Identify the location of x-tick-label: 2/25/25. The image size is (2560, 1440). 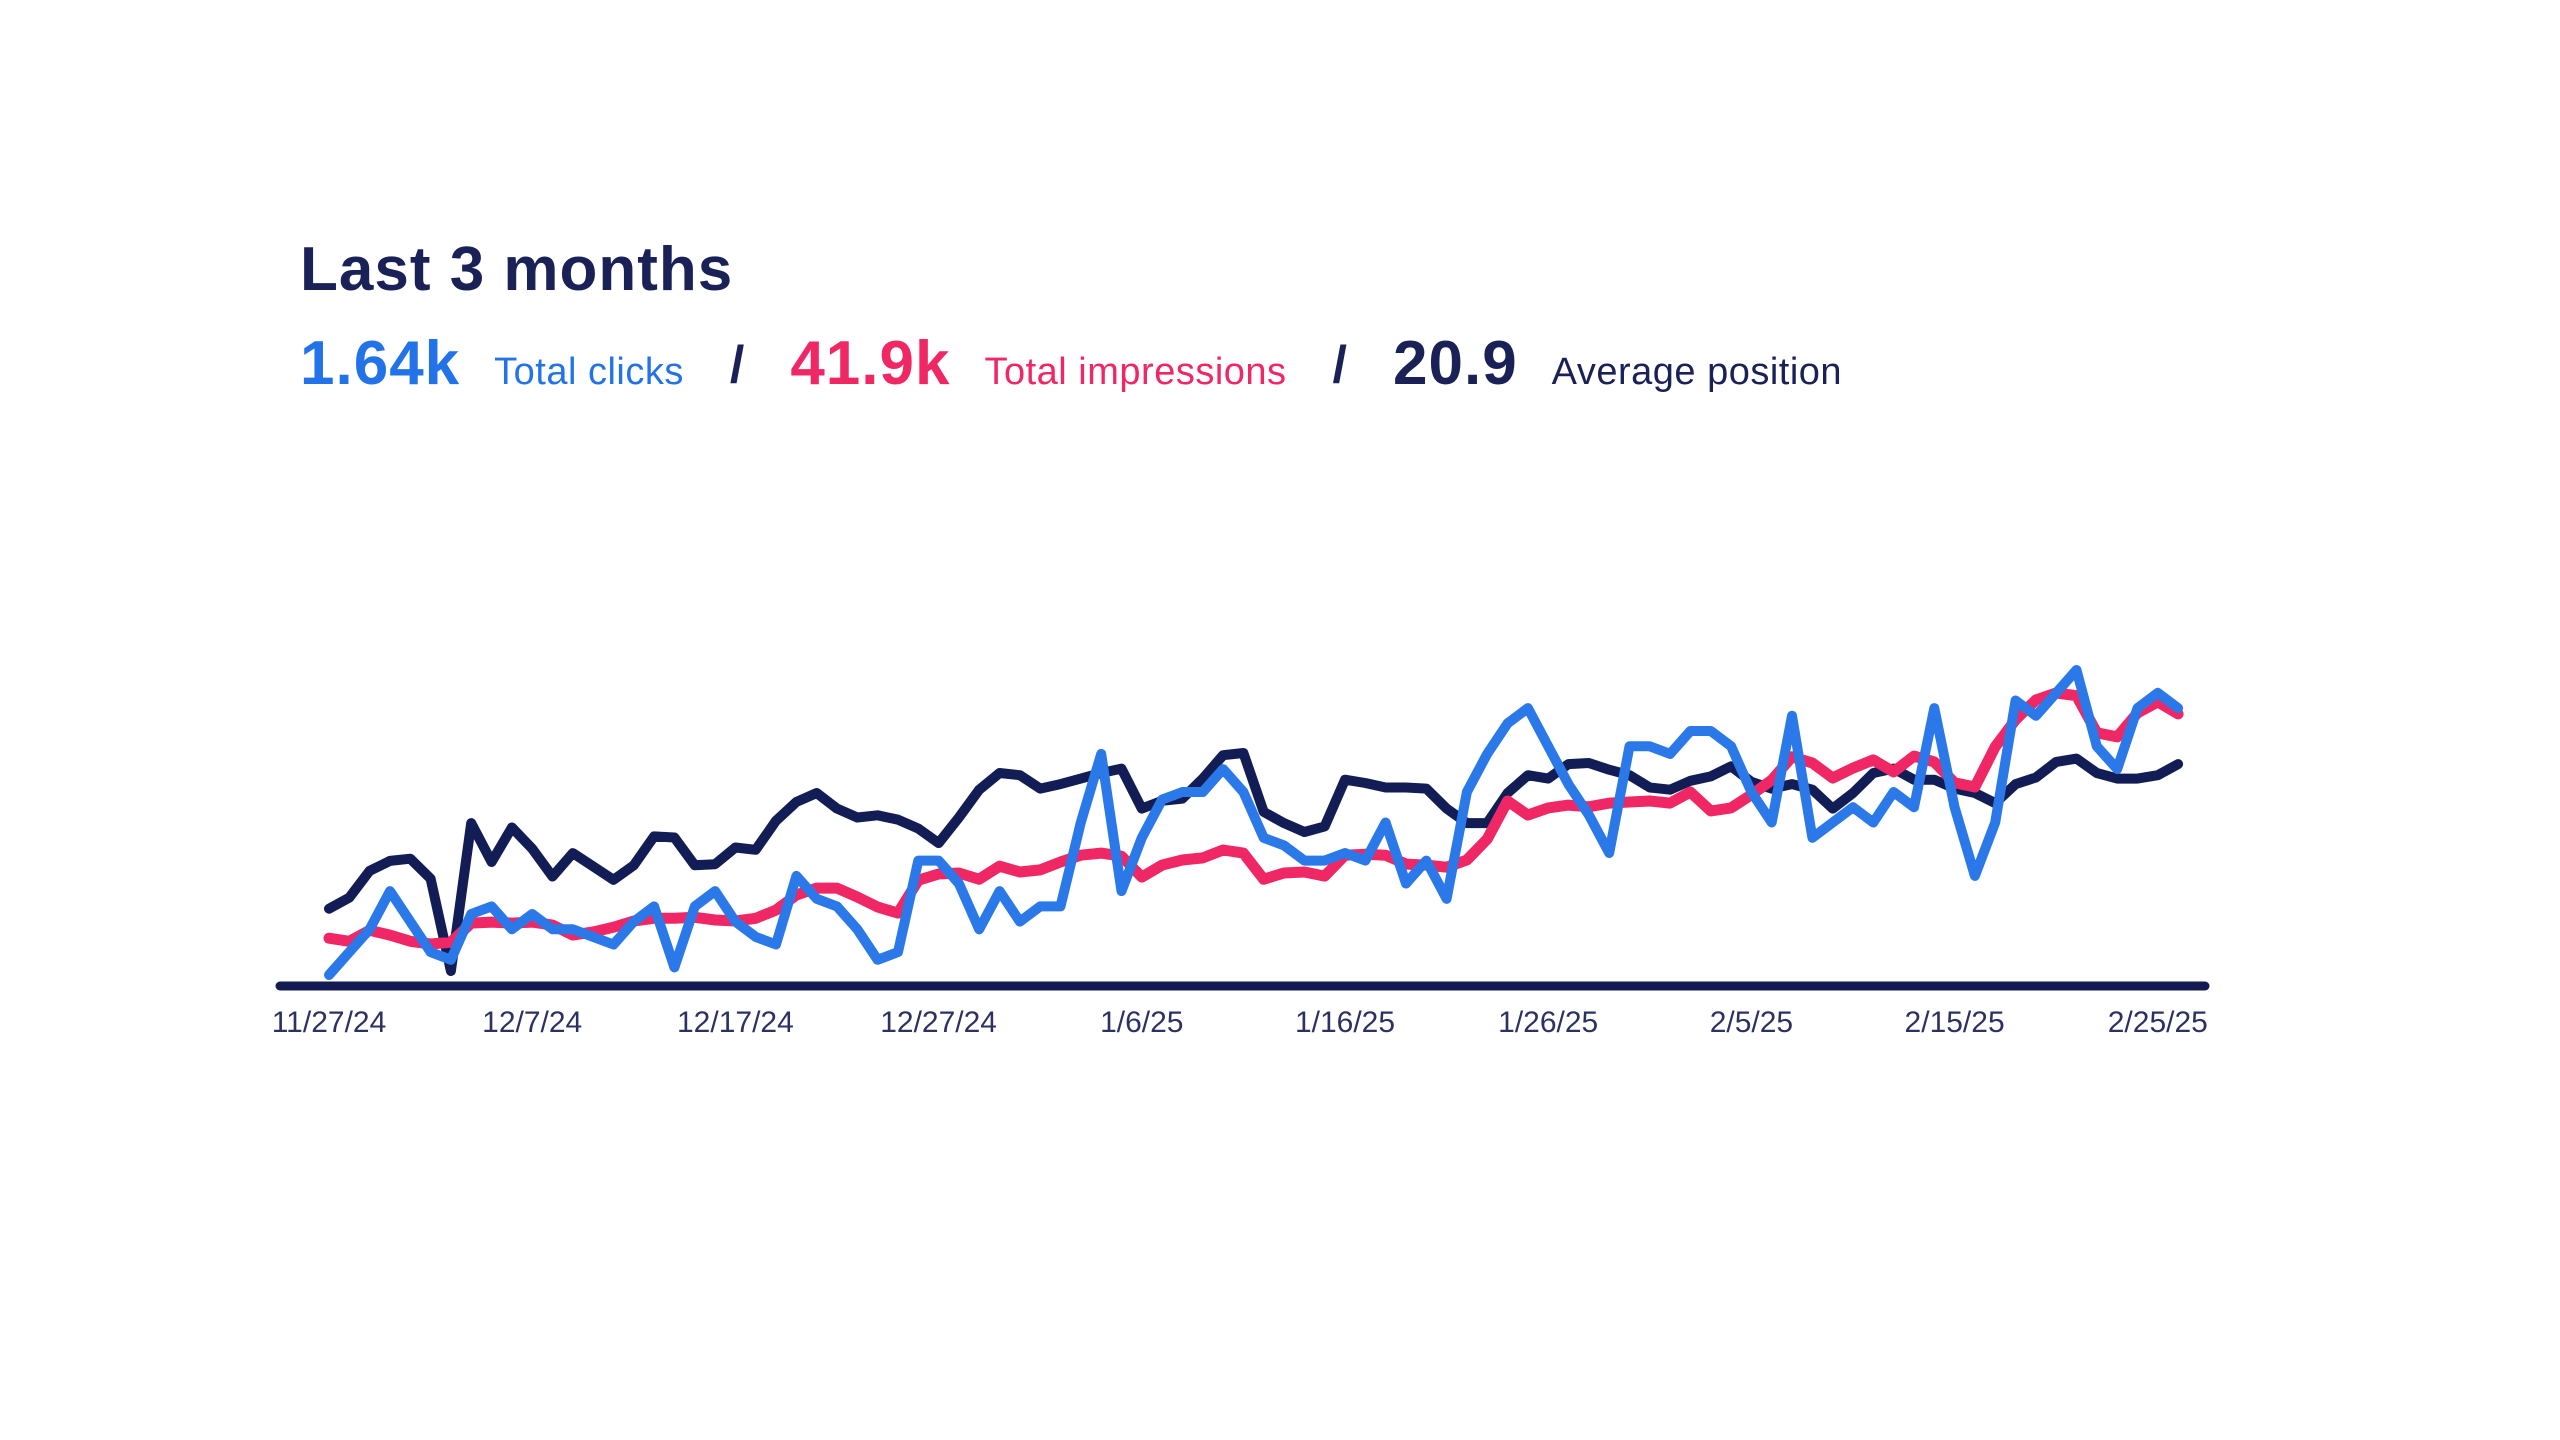
(2158, 1022).